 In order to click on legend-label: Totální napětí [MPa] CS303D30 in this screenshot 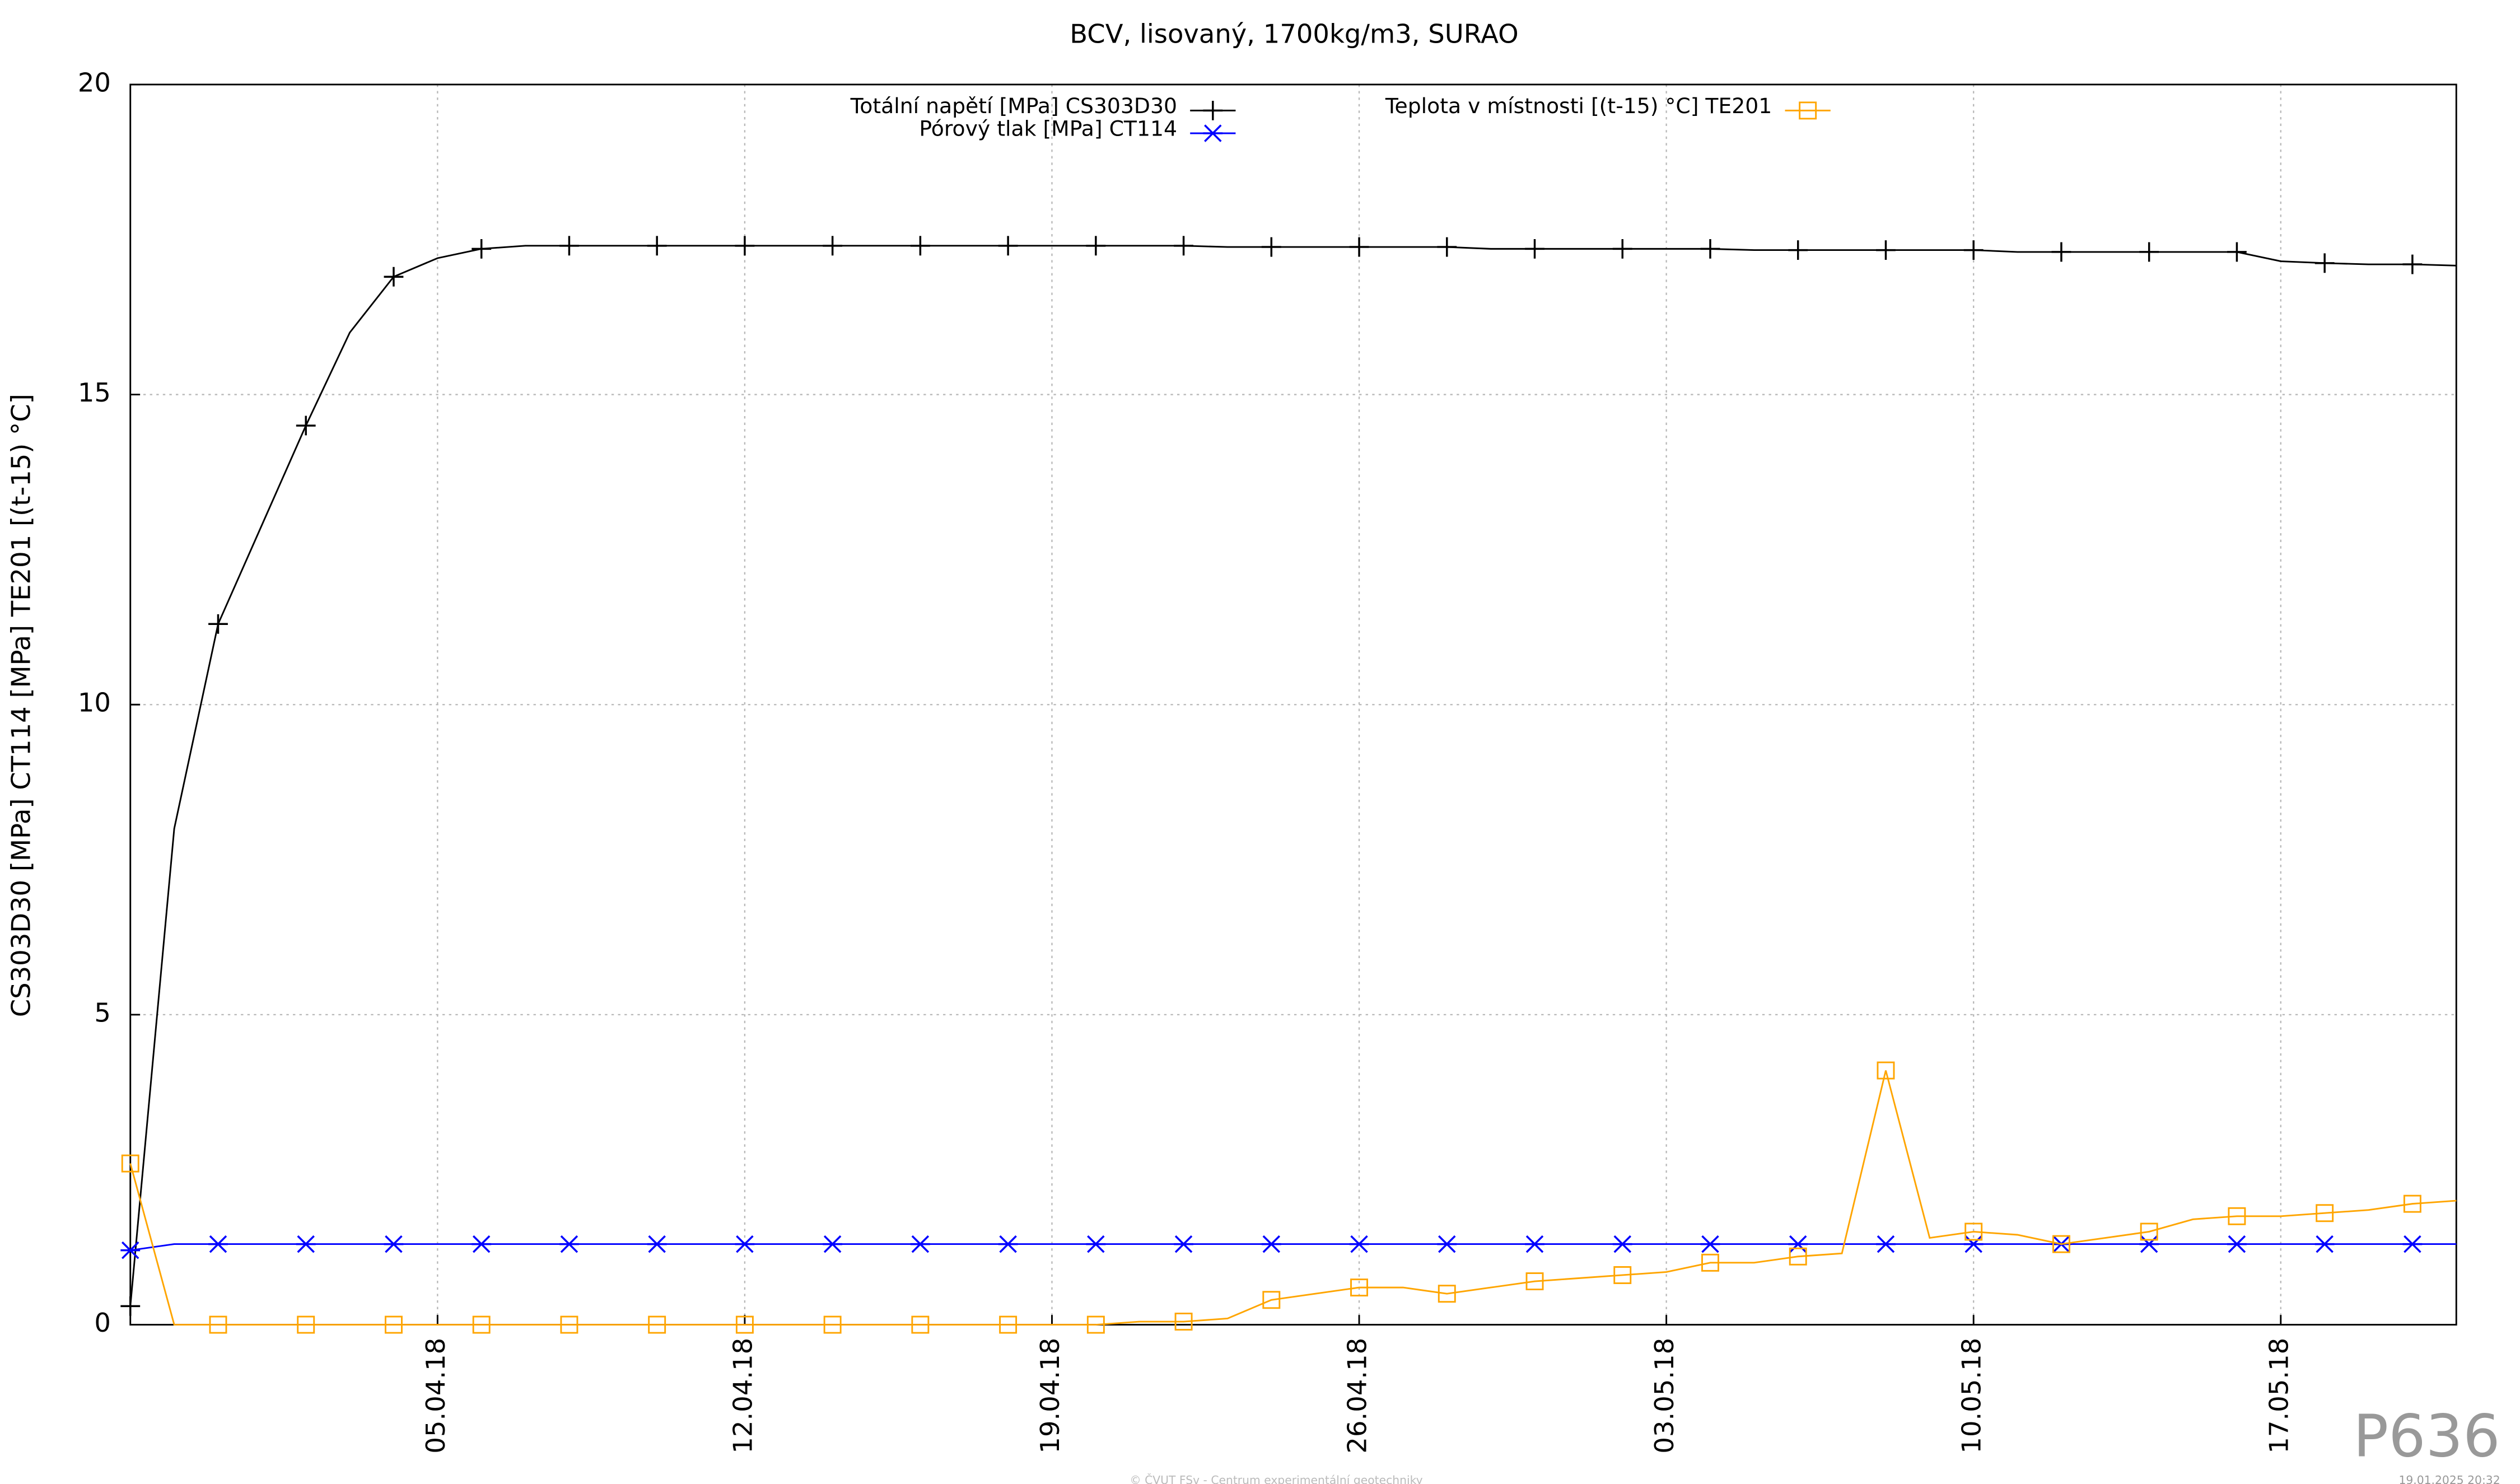, I will do `click(1014, 106)`.